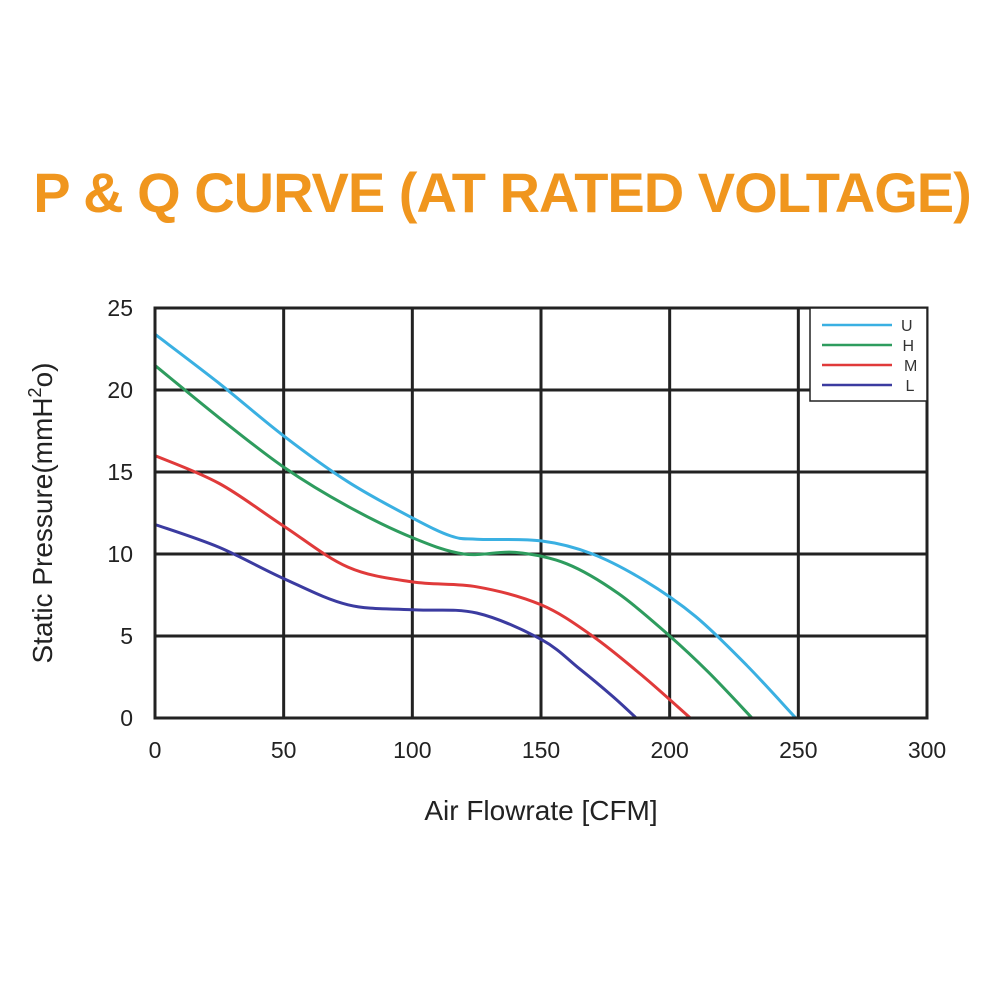 The width and height of the screenshot is (1004, 1004). What do you see at coordinates (541, 750) in the screenshot?
I see `x-tick-150: 150` at bounding box center [541, 750].